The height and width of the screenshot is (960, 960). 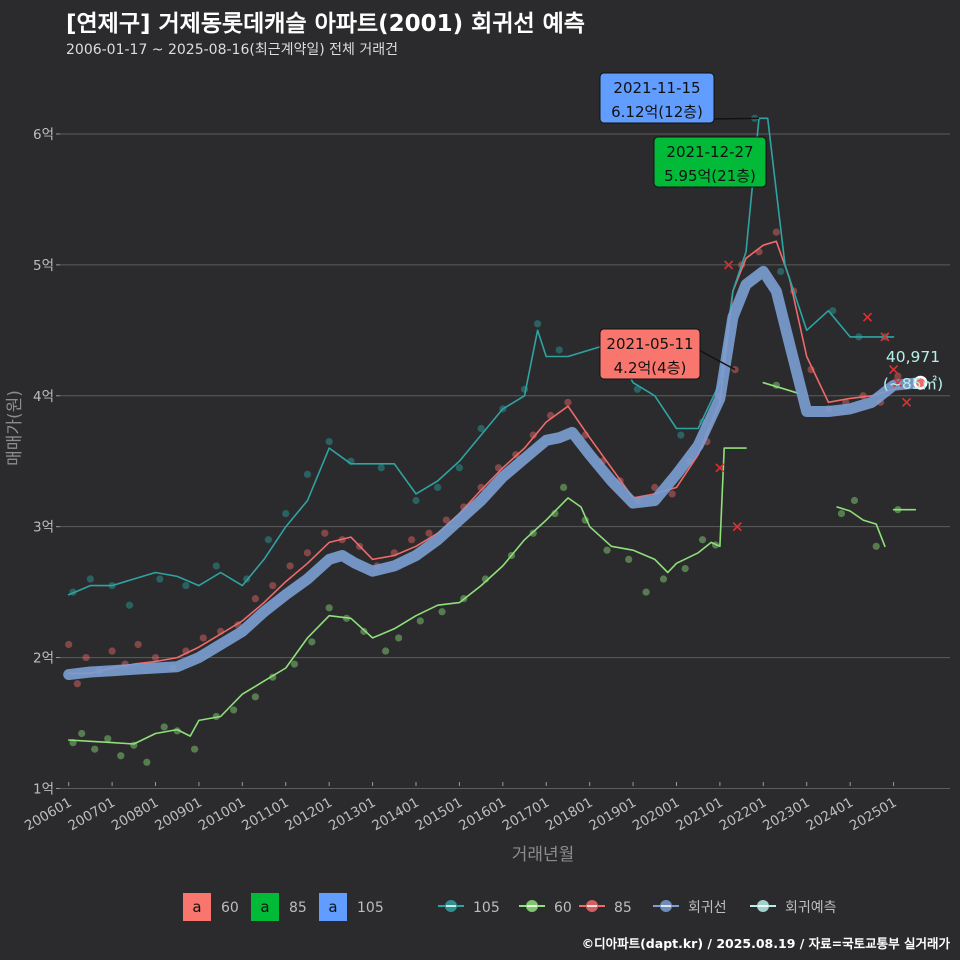 I want to click on y-tick-label: 2억, so click(x=43, y=659).